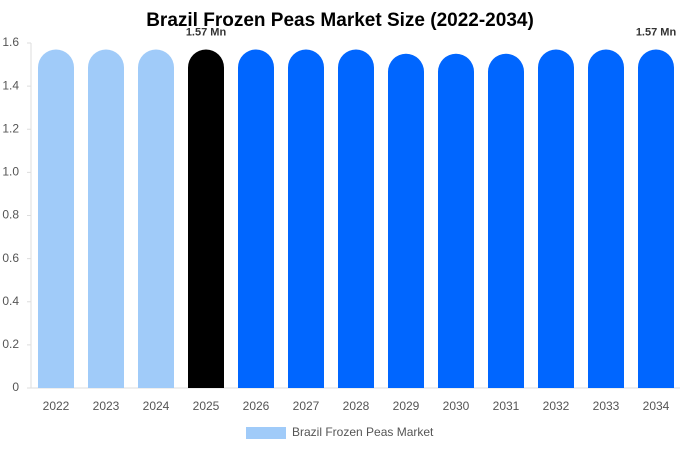 This screenshot has width=680, height=450. What do you see at coordinates (266, 433) in the screenshot?
I see `legend-swatch` at bounding box center [266, 433].